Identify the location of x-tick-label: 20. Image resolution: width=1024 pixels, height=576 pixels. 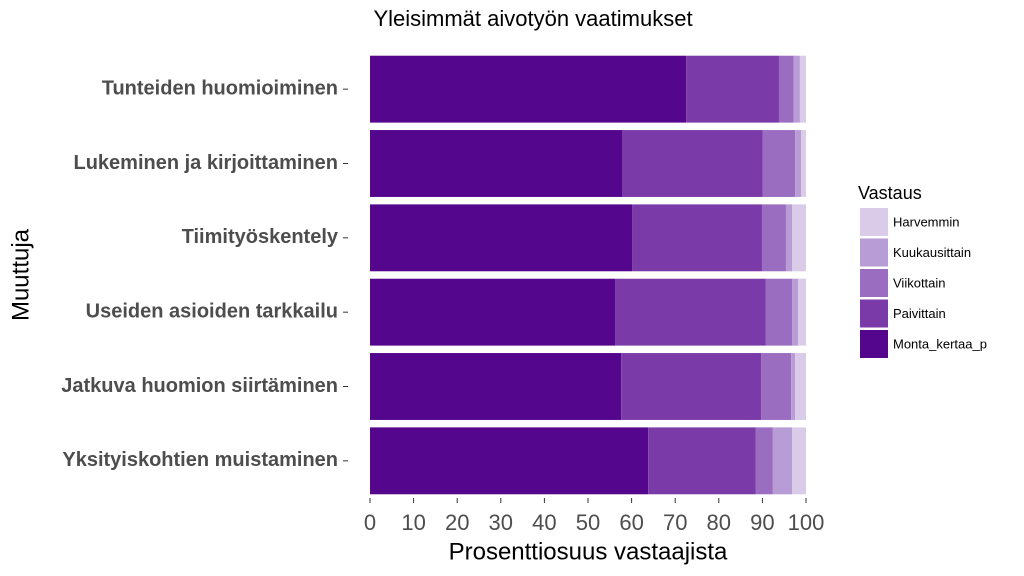
(457, 522).